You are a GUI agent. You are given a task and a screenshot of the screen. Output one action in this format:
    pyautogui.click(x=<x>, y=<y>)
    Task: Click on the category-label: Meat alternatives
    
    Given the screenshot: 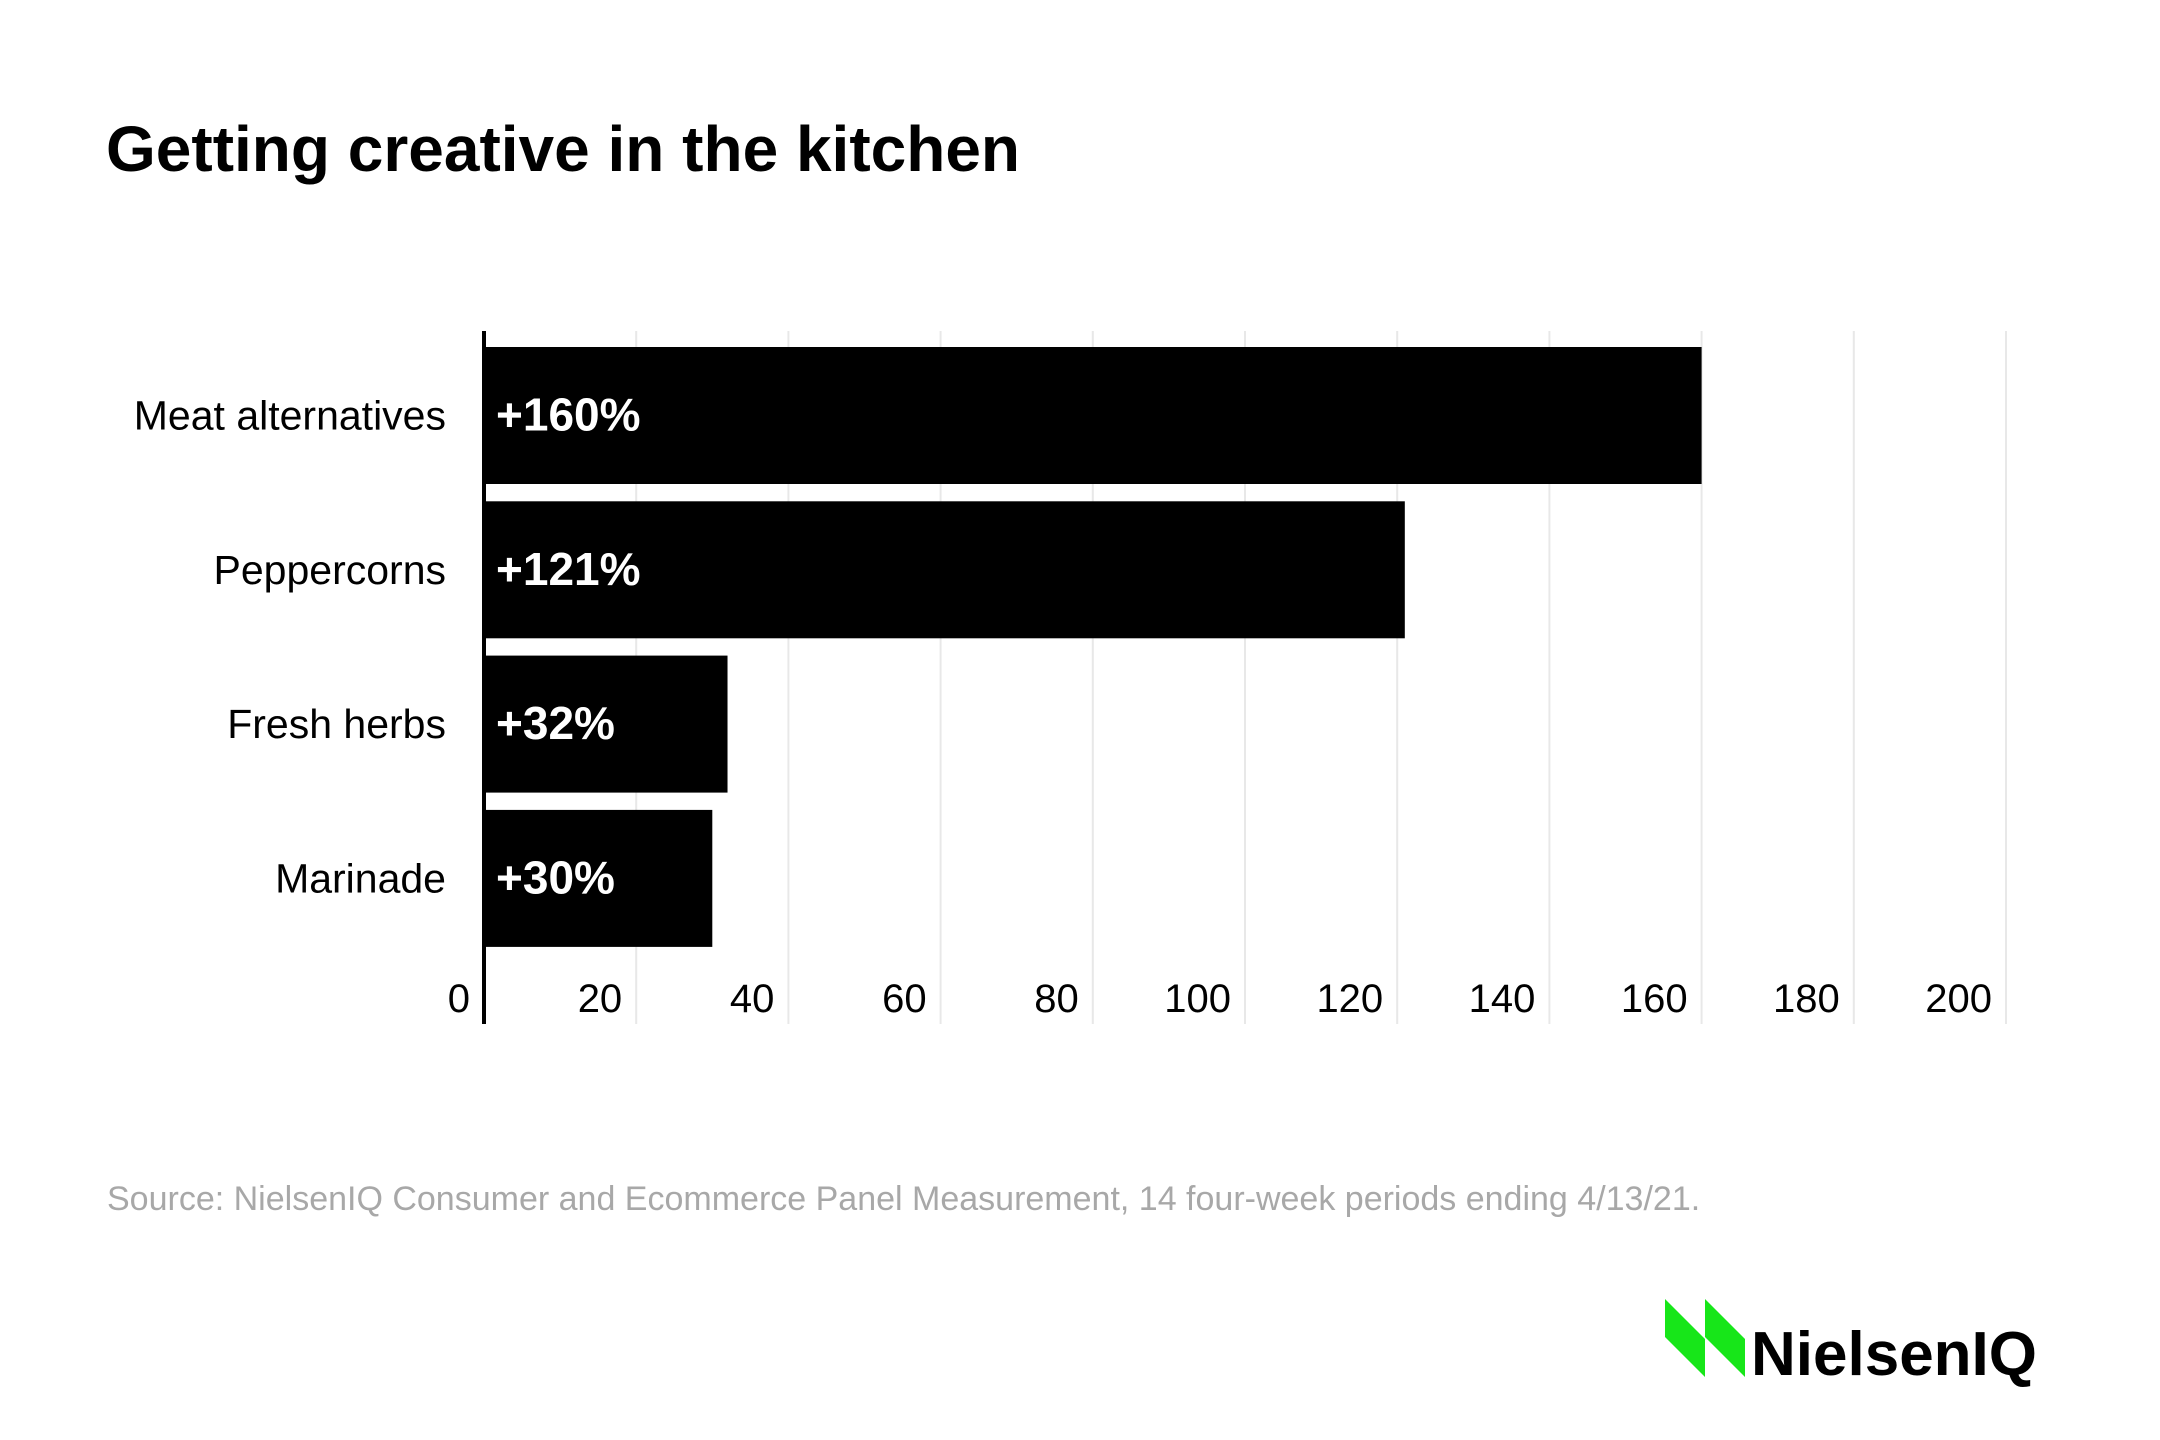 What is the action you would take?
    pyautogui.click(x=290, y=416)
    